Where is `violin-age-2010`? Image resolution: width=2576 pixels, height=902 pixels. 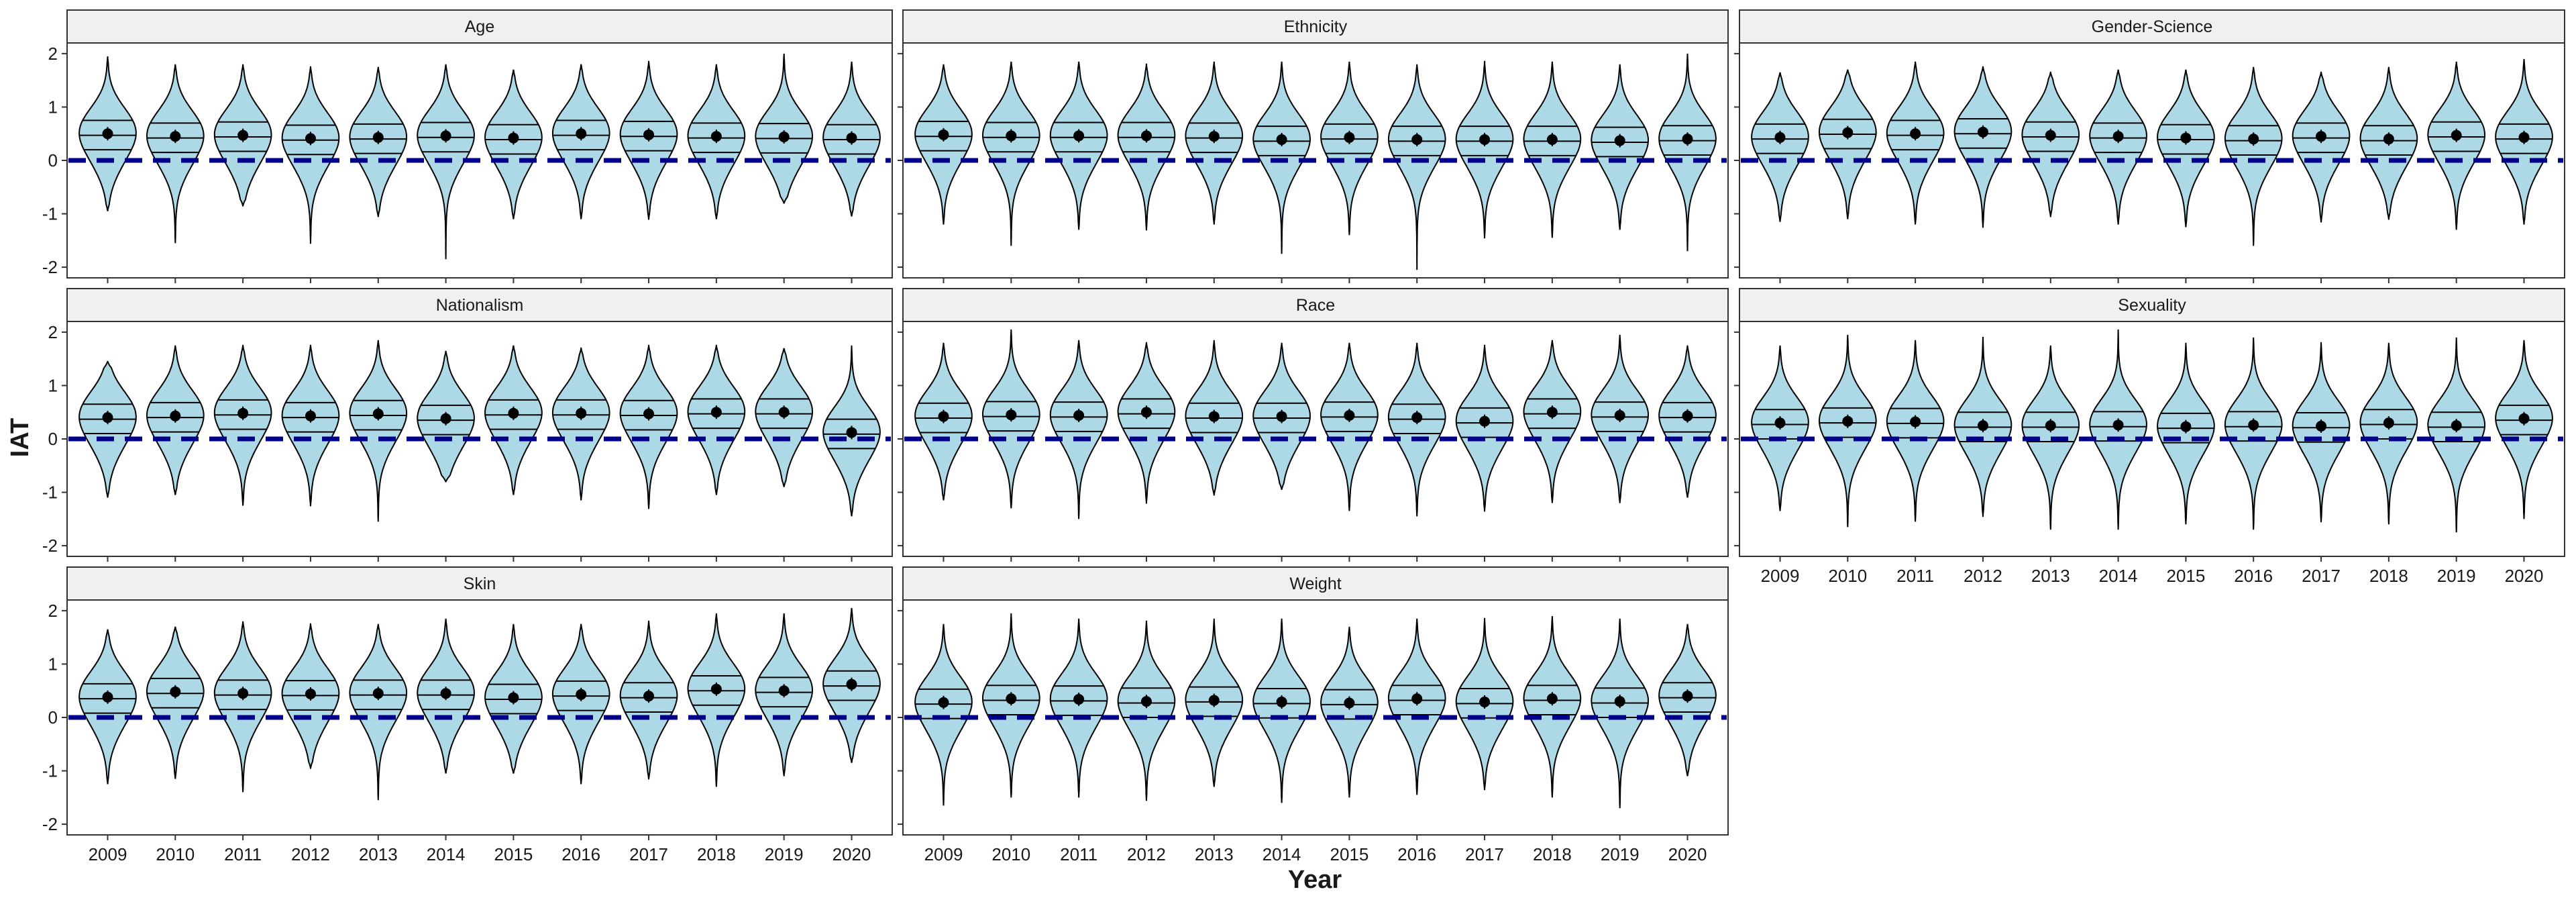
violin-age-2010 is located at coordinates (175, 154).